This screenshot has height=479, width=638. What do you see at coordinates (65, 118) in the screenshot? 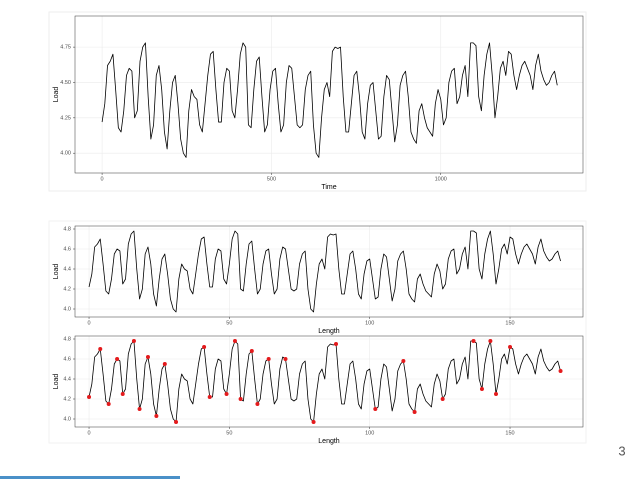
I see `y-tick-label: 4.25` at bounding box center [65, 118].